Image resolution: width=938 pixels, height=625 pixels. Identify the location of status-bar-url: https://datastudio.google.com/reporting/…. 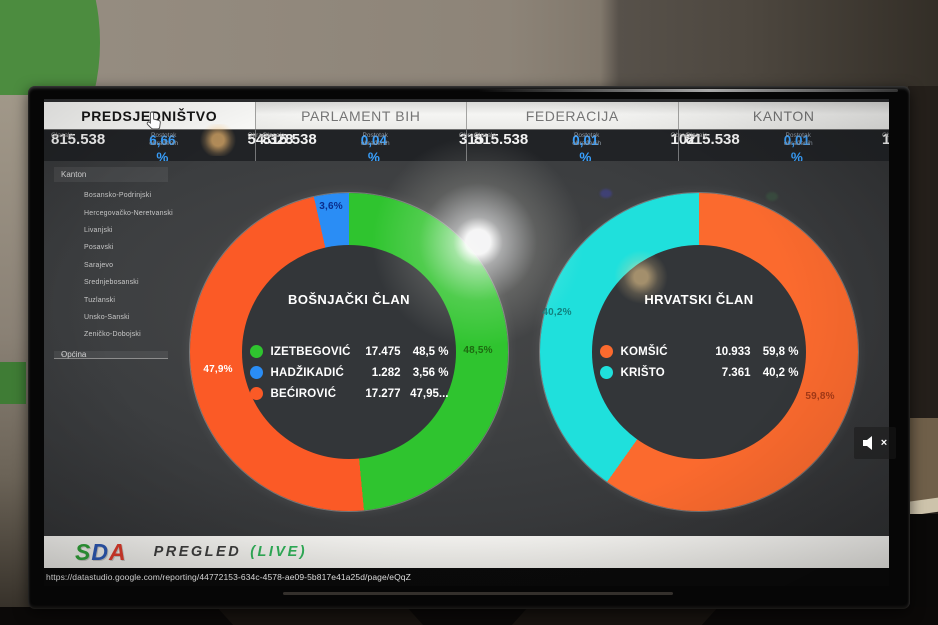
(228, 577).